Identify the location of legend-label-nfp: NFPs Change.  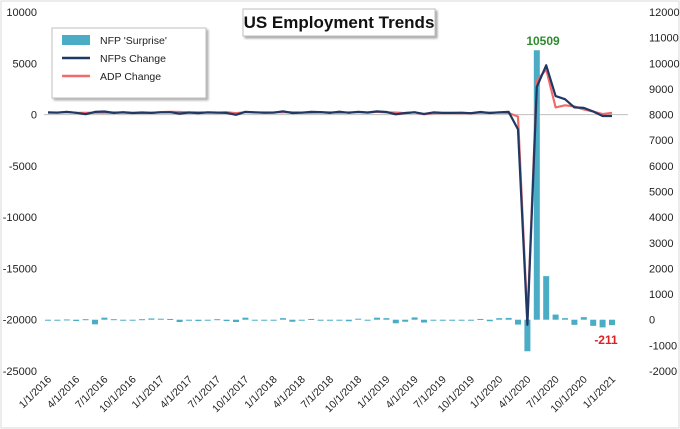
(133, 59).